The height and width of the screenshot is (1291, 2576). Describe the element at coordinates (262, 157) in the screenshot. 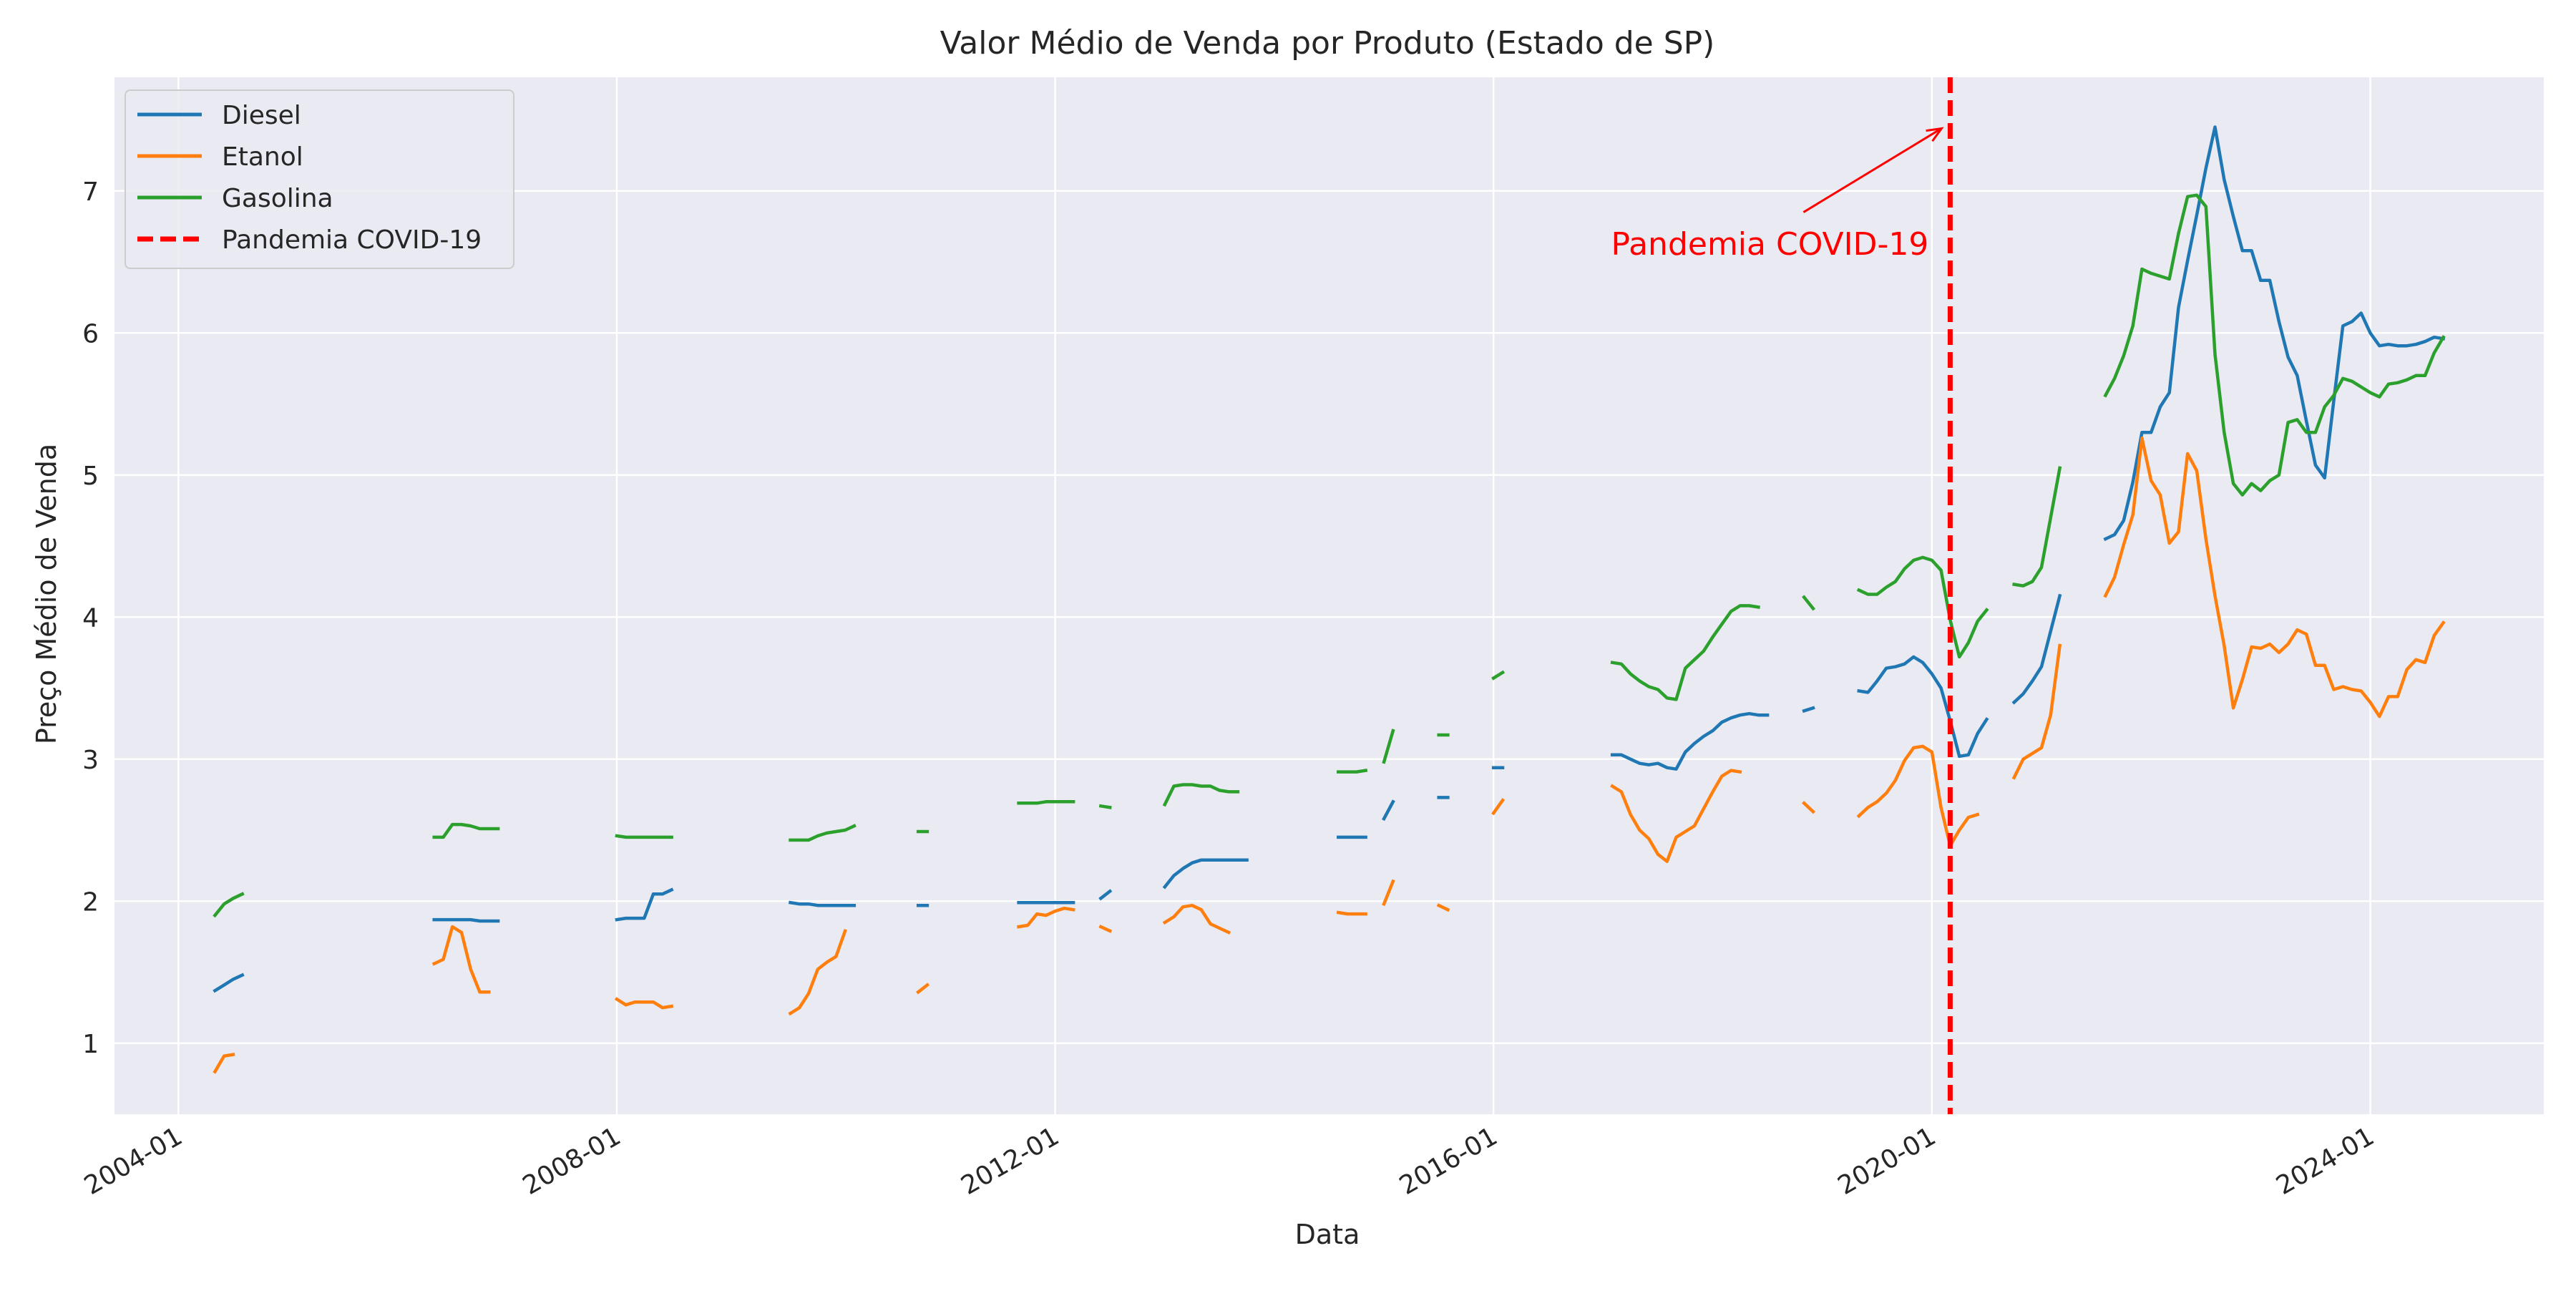

I see `legend-label: Etanol` at that location.